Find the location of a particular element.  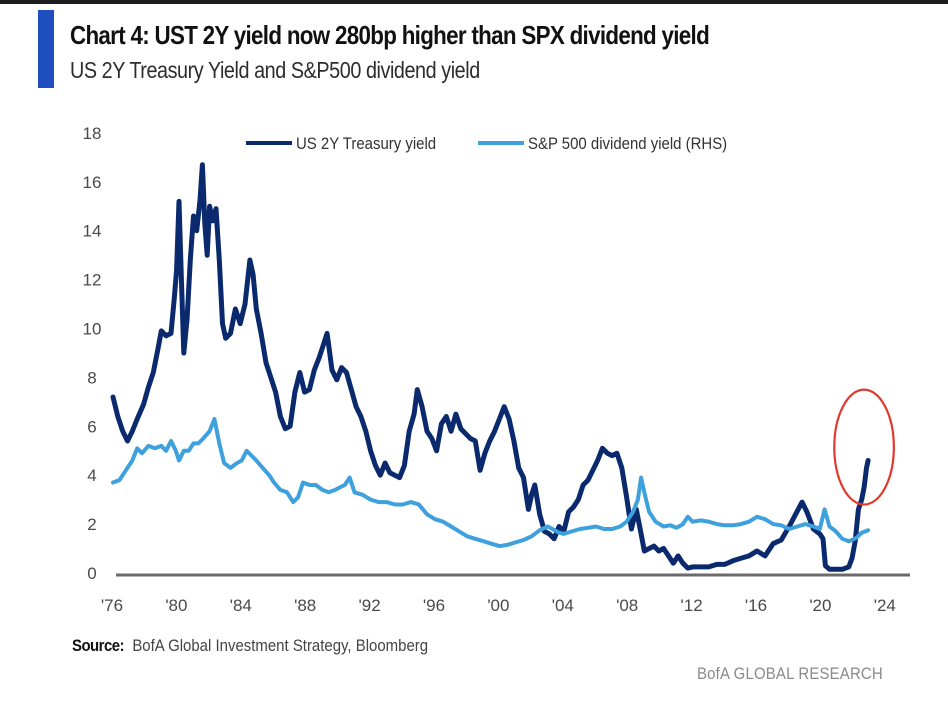

title-accent-bar is located at coordinates (46, 49).